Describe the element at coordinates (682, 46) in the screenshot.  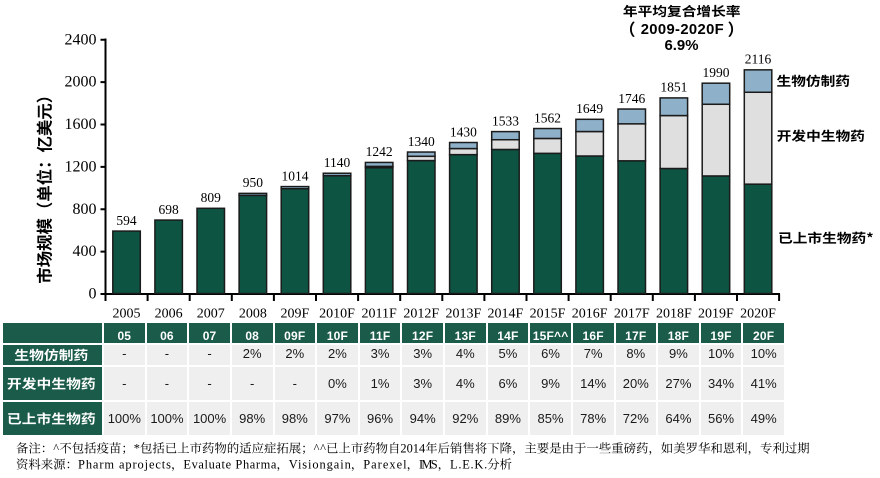
I see `svg-text: 6.9%` at that location.